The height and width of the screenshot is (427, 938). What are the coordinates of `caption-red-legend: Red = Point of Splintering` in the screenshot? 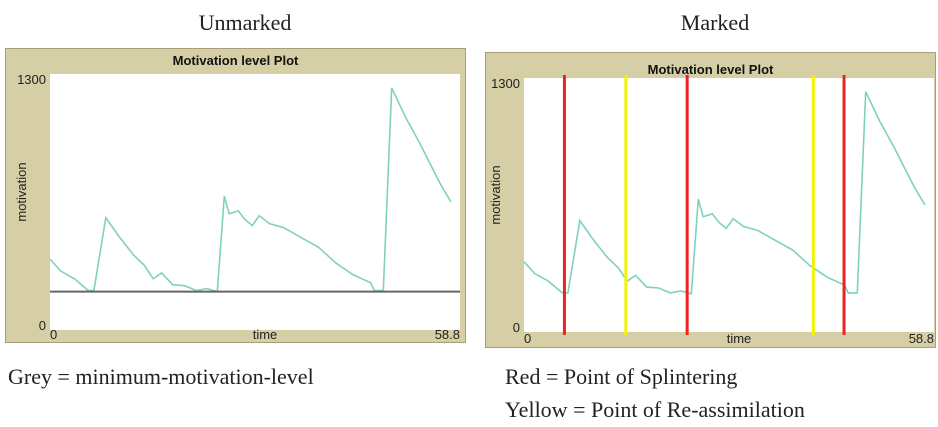 It's located at (621, 376).